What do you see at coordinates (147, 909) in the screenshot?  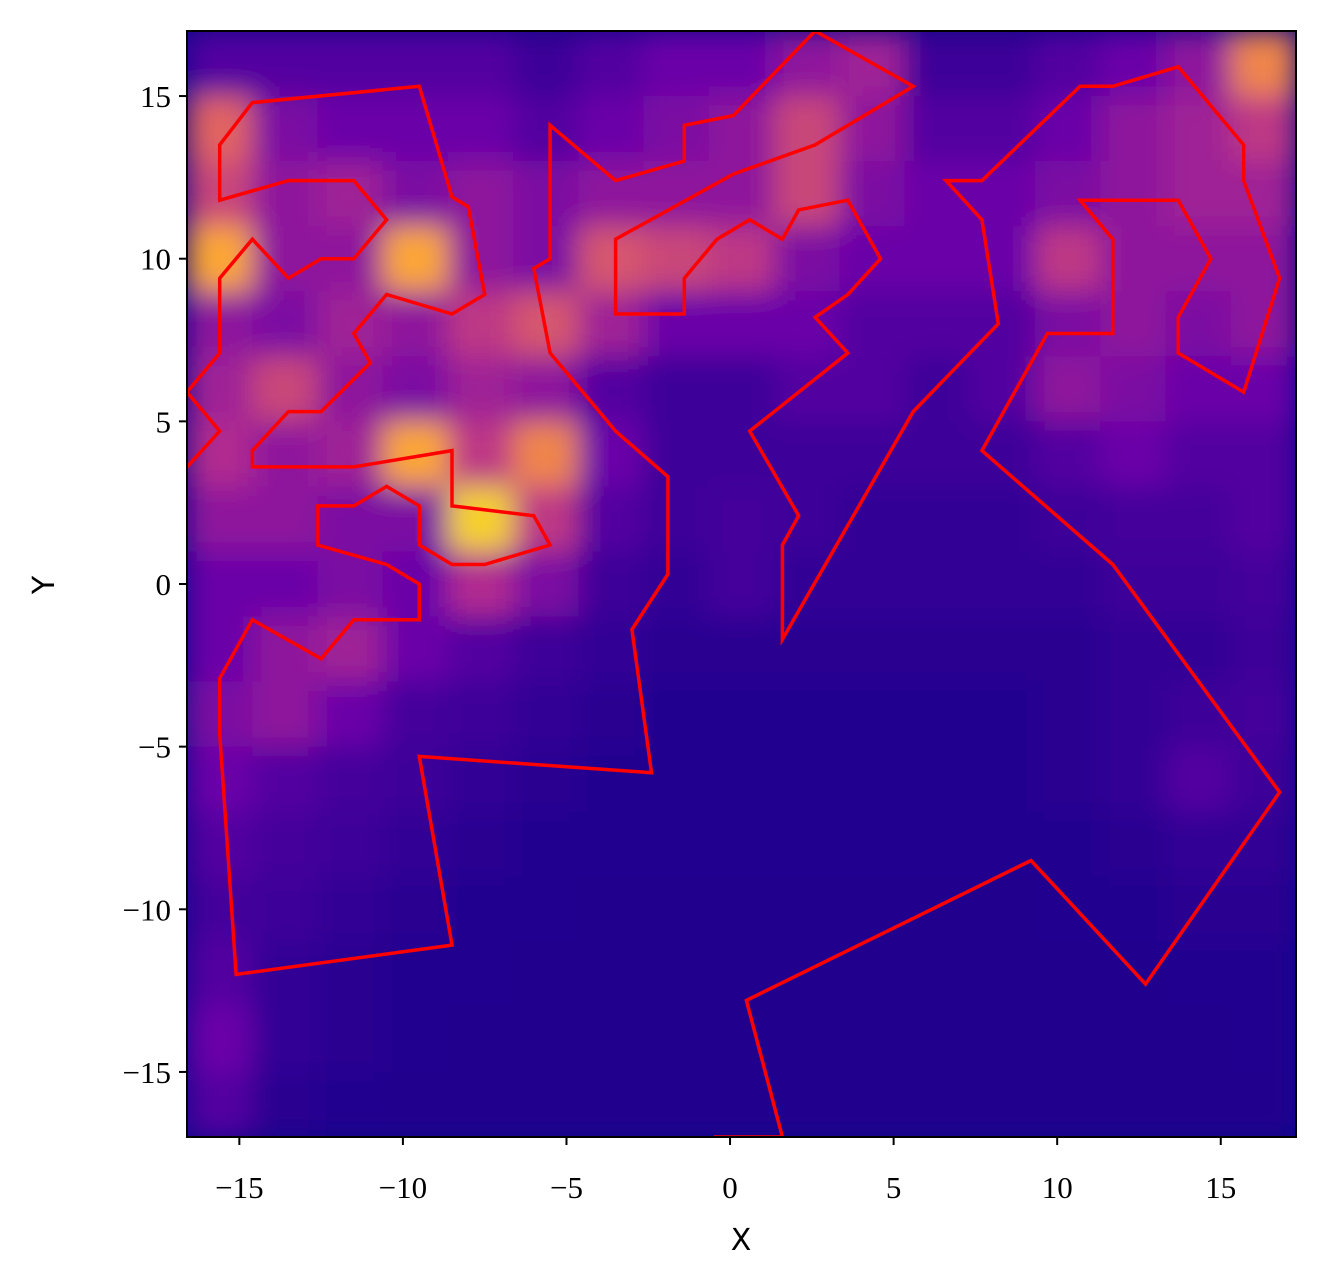 I see `y-tick-label: −10` at bounding box center [147, 909].